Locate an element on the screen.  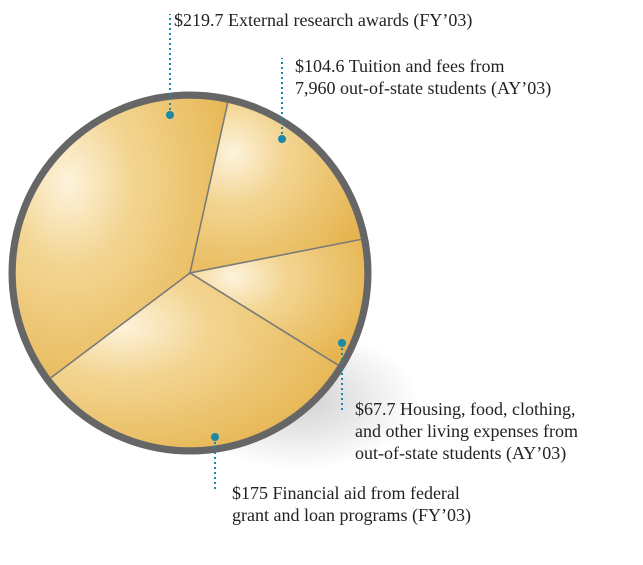
value-label: $104.6 is located at coordinates (320, 66).